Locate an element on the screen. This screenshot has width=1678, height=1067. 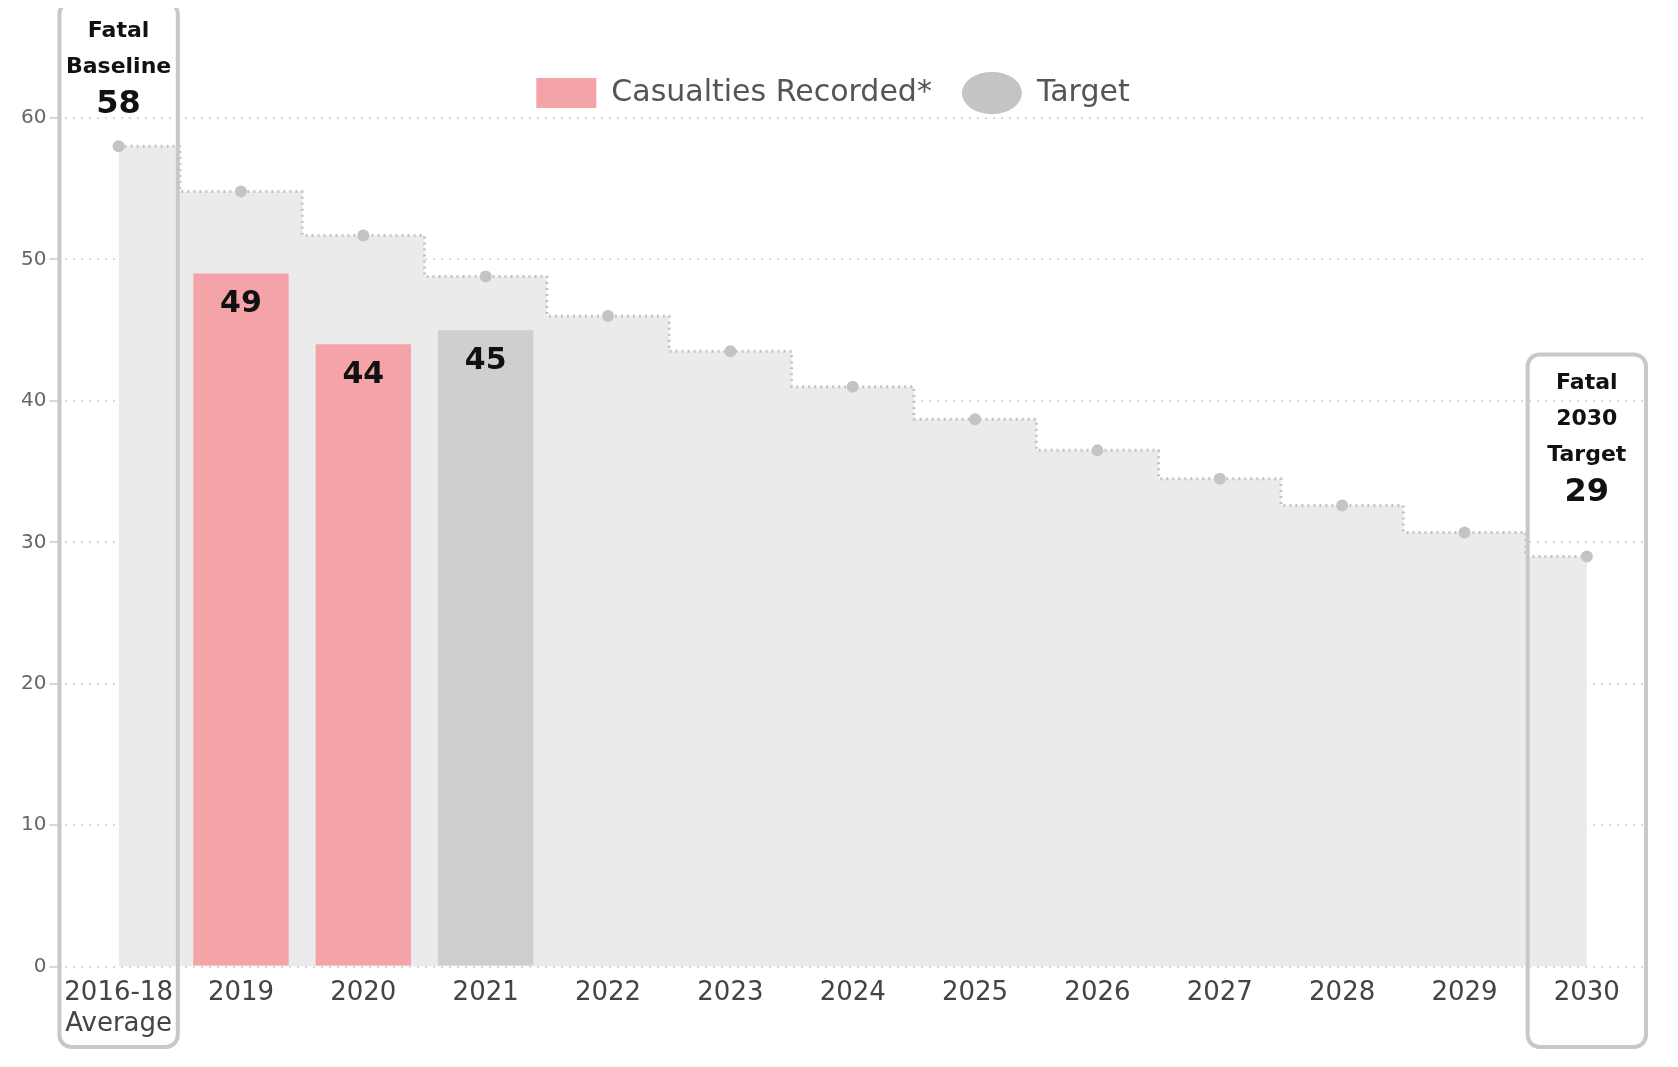
x-tick-label: 2030 is located at coordinates (1586, 990).